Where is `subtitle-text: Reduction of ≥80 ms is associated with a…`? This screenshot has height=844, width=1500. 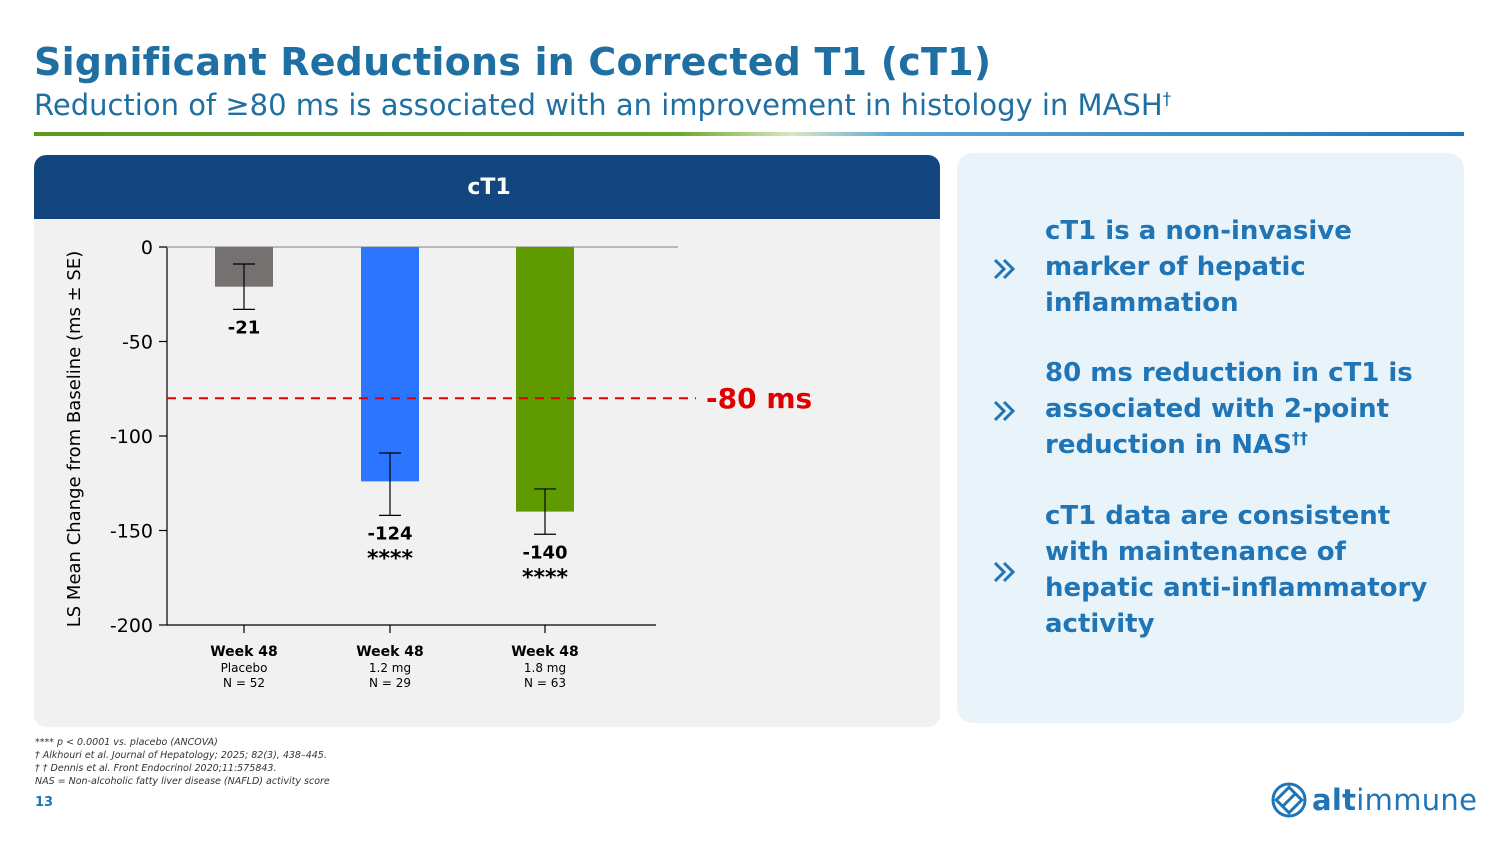 subtitle-text: Reduction of ≥80 ms is associated with a… is located at coordinates (598, 105).